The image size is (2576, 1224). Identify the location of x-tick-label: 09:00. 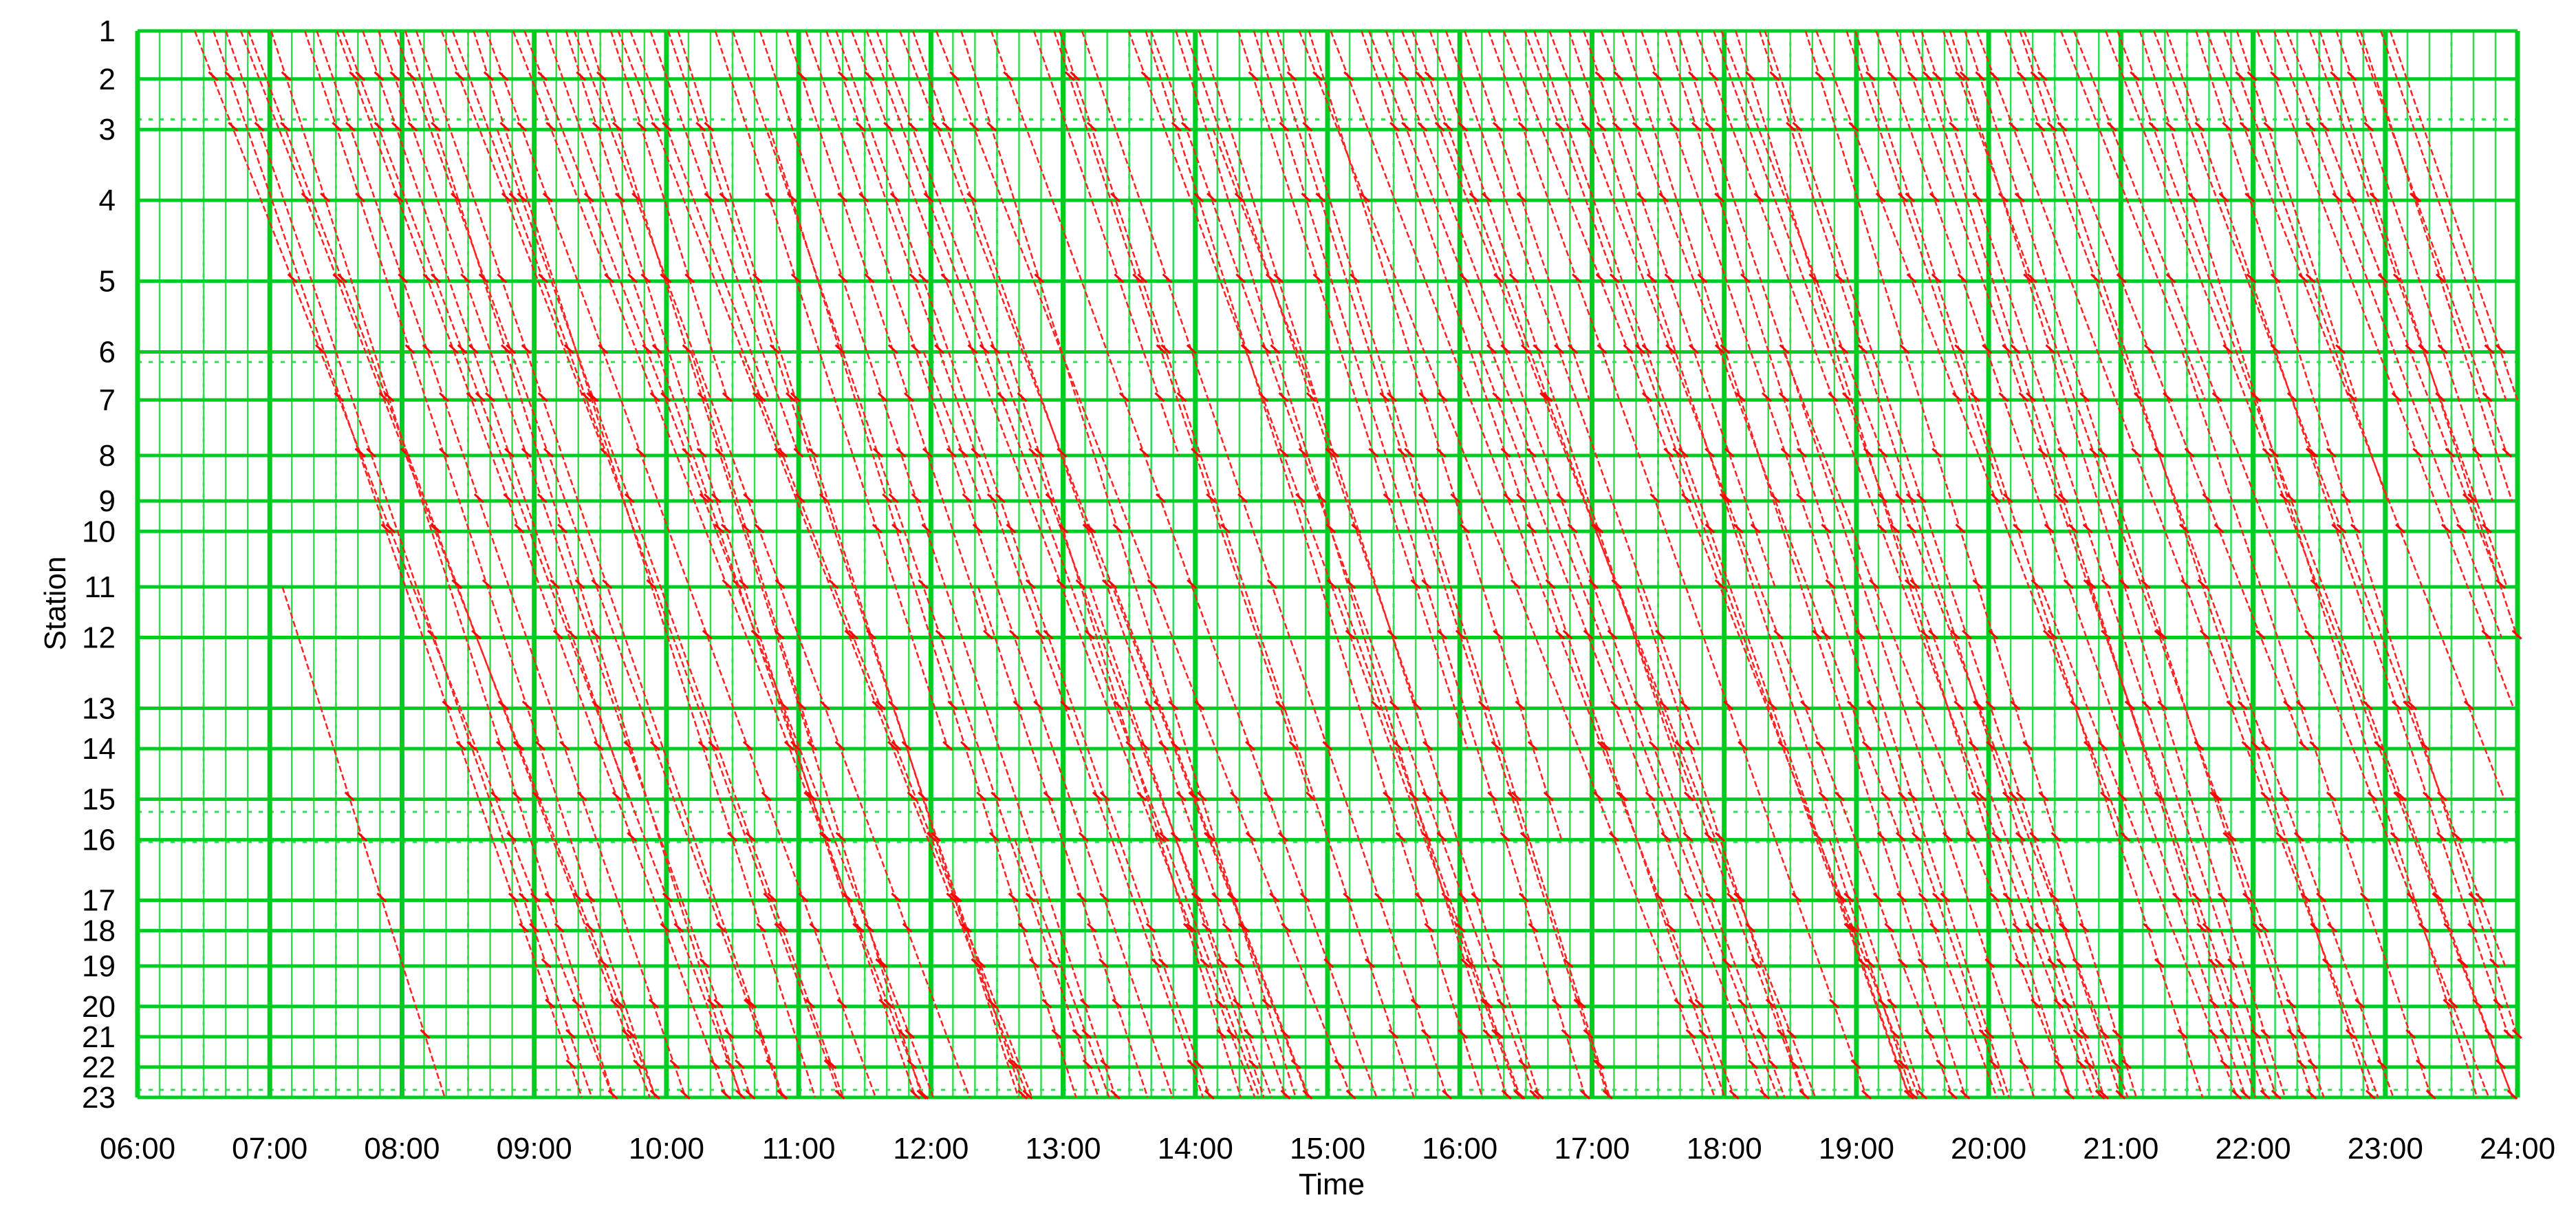
(534, 1149).